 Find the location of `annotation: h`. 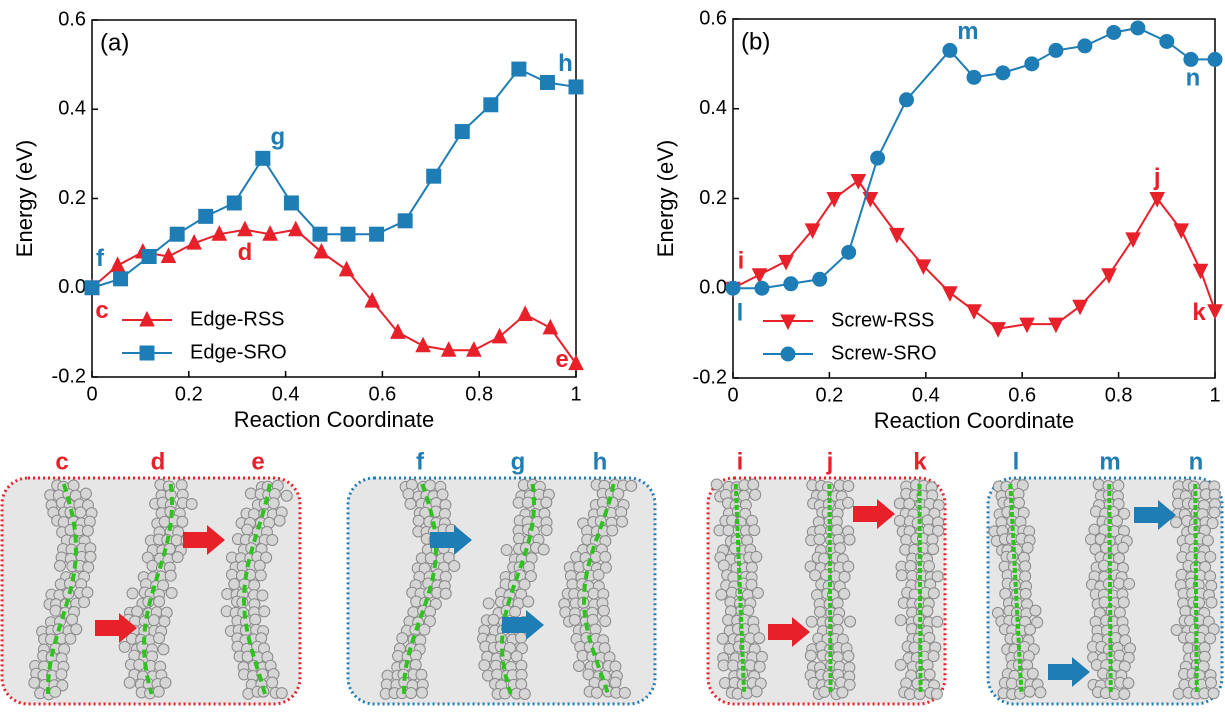

annotation: h is located at coordinates (565, 63).